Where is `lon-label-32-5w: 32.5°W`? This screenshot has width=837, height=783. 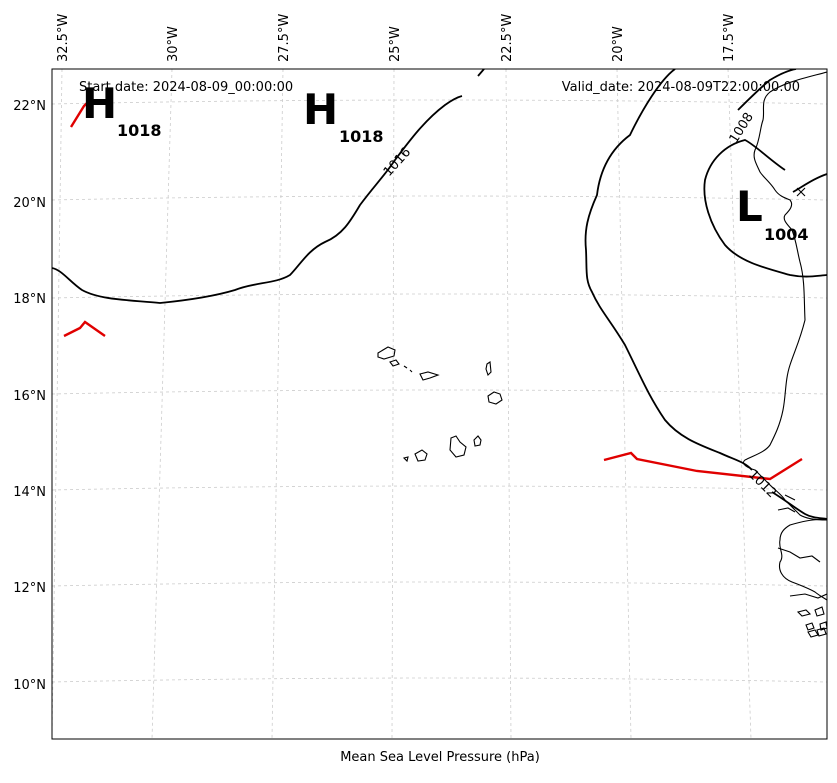 lon-label-32-5w: 32.5°W is located at coordinates (63, 38).